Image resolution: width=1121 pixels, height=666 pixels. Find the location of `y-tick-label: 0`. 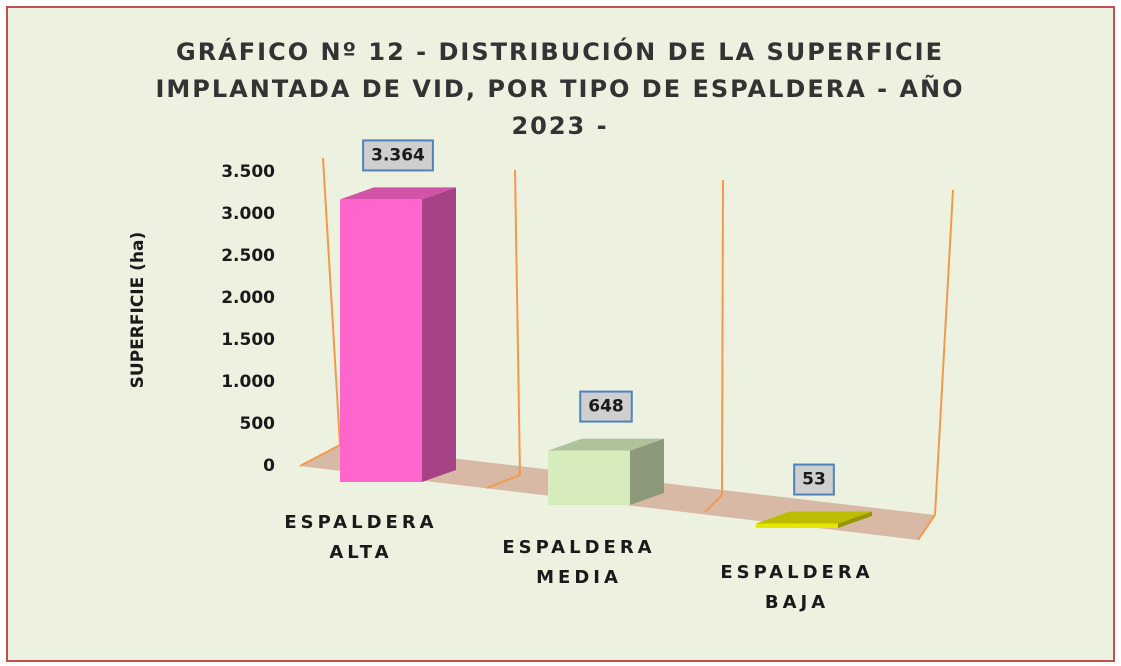

y-tick-label: 0 is located at coordinates (269, 466).